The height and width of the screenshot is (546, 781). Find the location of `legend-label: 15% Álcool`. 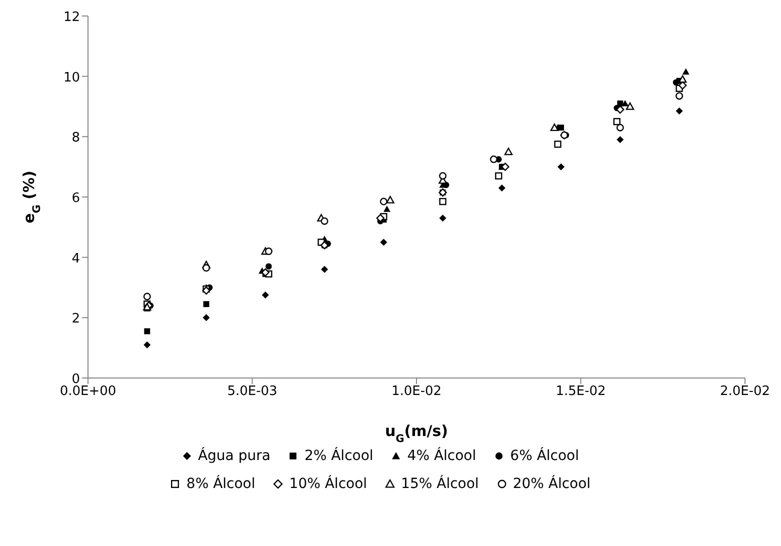

legend-label: 15% Álcool is located at coordinates (440, 484).